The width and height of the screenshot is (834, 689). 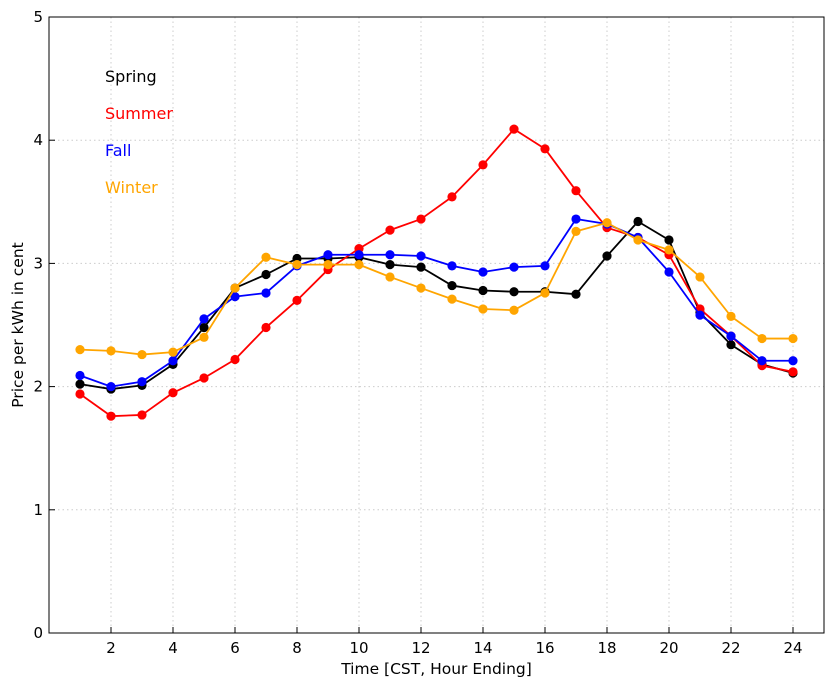 What do you see at coordinates (38, 263) in the screenshot?
I see `y-tick-label: 3` at bounding box center [38, 263].